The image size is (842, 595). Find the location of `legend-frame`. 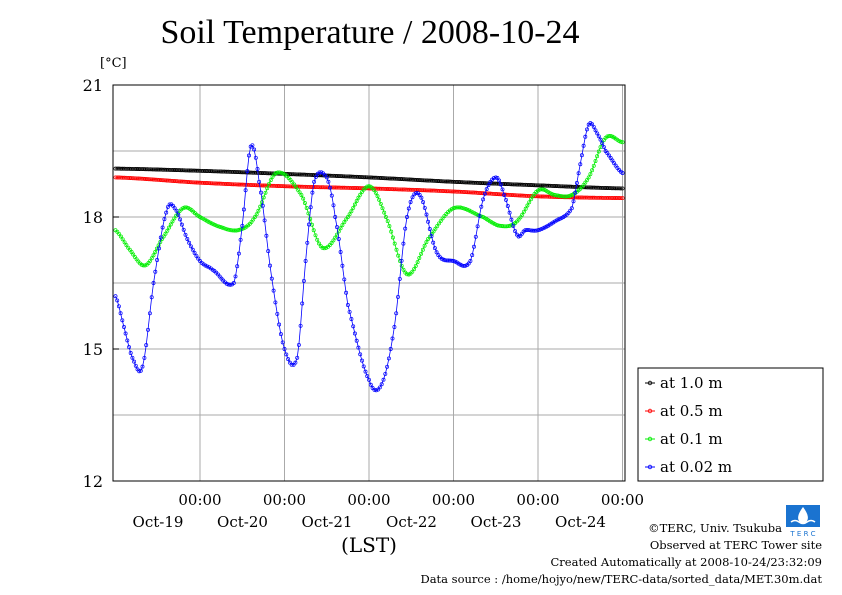

legend-frame is located at coordinates (730, 424).